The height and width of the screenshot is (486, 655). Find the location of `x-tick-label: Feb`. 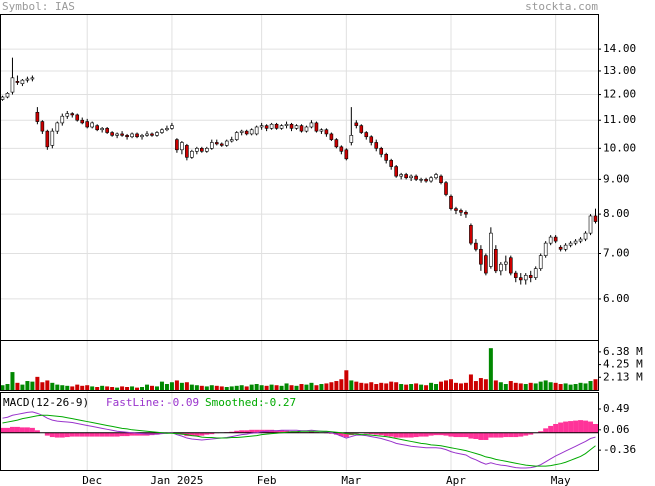

x-tick-label: Feb is located at coordinates (267, 480).